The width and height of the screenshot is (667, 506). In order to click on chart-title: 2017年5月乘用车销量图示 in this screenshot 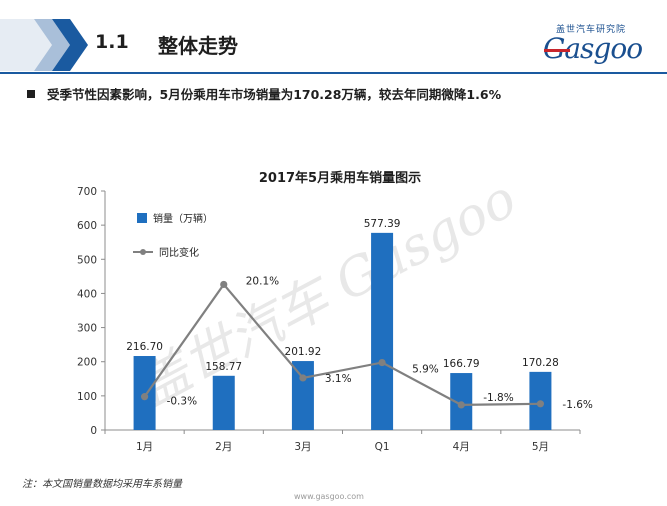, I will do `click(340, 178)`.